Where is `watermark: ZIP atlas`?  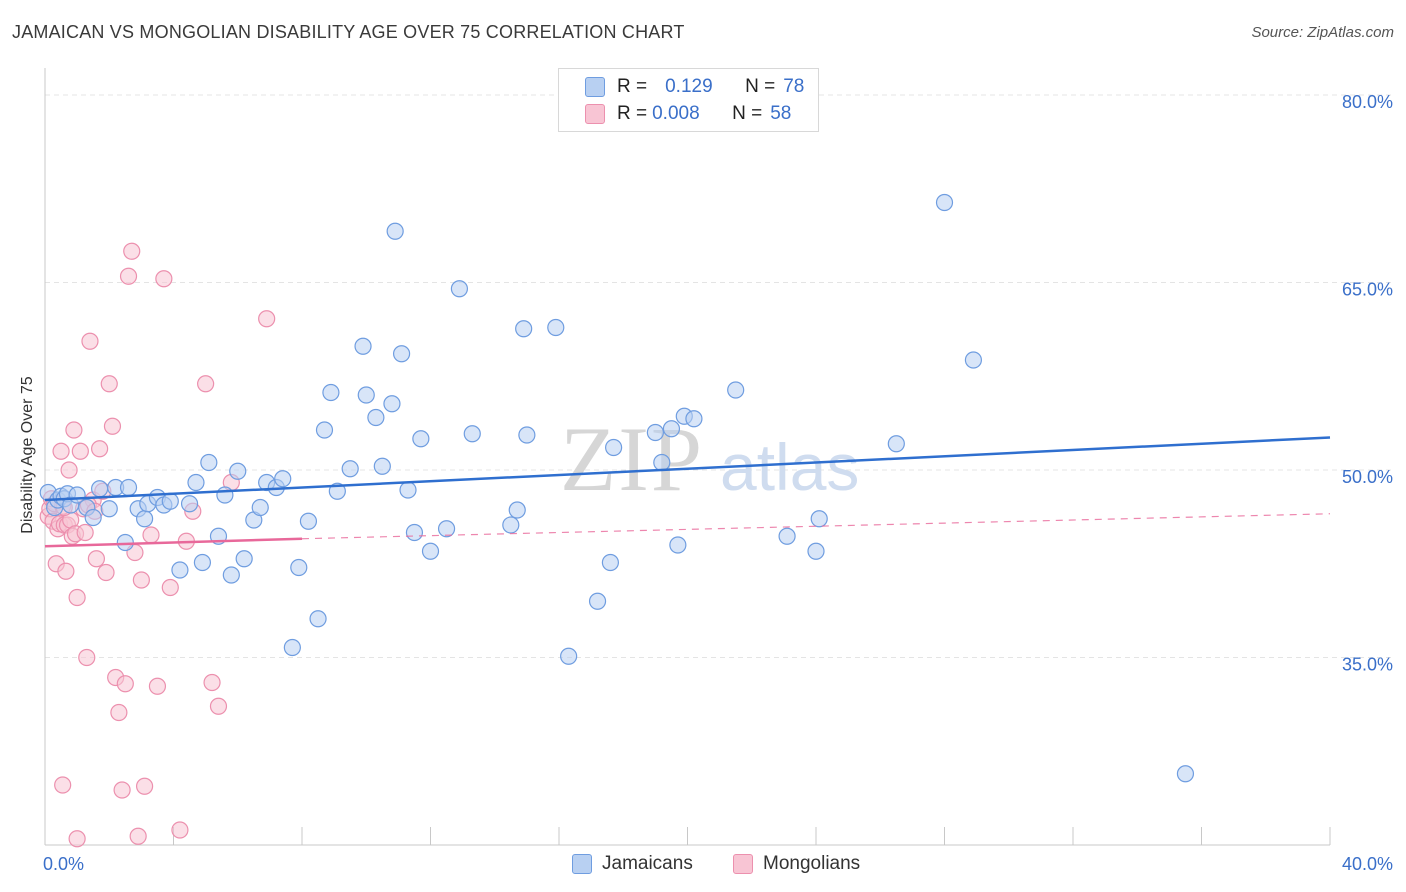
watermark: ZIP atlas is located at coordinates (709, 459).